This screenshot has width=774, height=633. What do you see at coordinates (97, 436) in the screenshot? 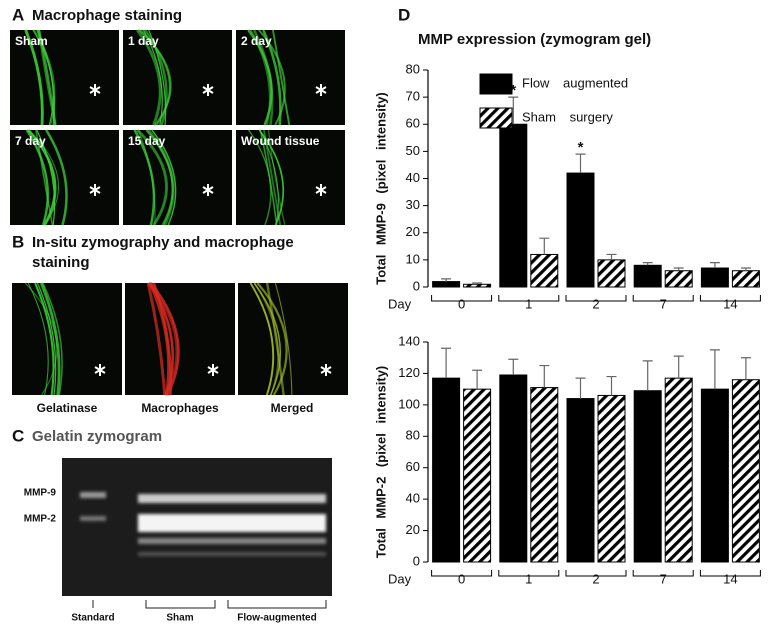
I see `panel-title: Gelatin zymogram` at bounding box center [97, 436].